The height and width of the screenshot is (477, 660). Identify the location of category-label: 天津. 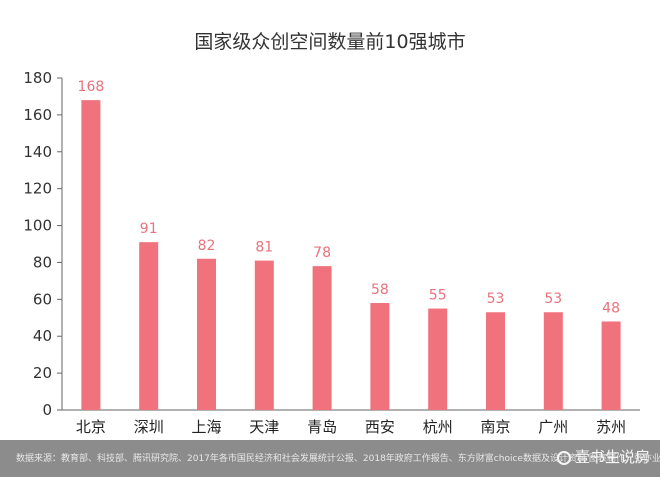
(264, 427).